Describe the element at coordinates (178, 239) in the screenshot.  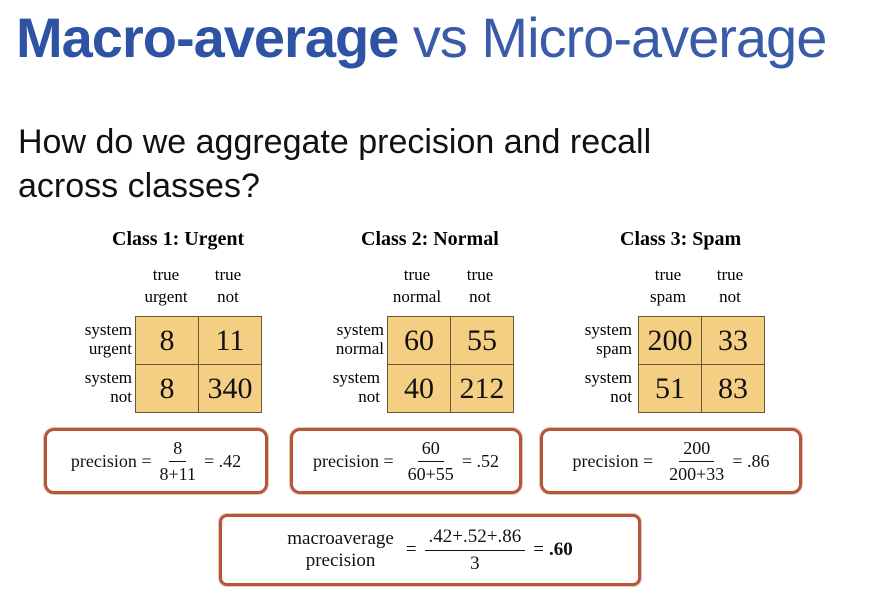
I see `class-1-title: Class 1: Urgent` at that location.